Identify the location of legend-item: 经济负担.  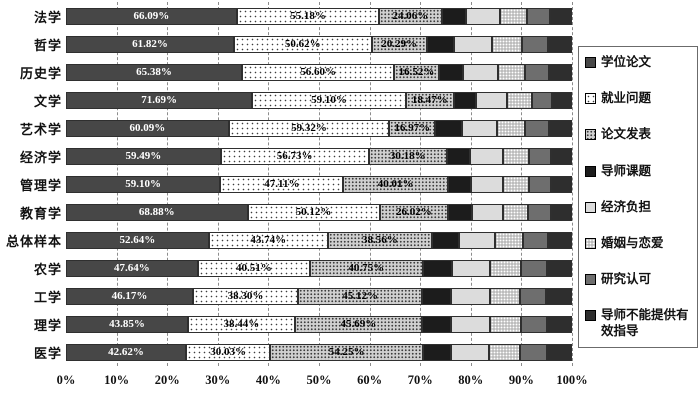
(638, 207).